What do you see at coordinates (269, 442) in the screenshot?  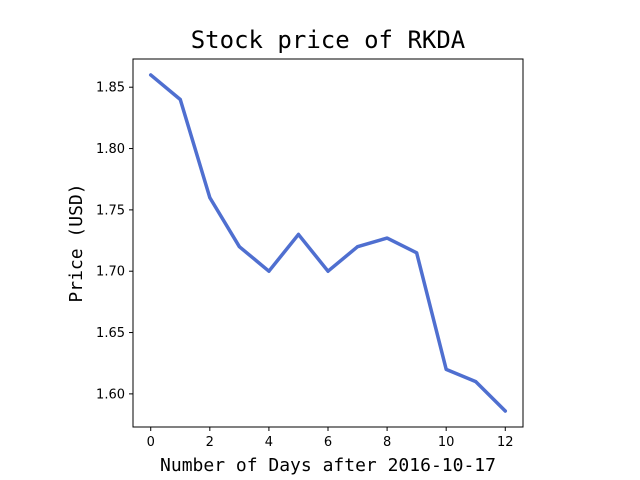 I see `x-tick-label: 4` at bounding box center [269, 442].